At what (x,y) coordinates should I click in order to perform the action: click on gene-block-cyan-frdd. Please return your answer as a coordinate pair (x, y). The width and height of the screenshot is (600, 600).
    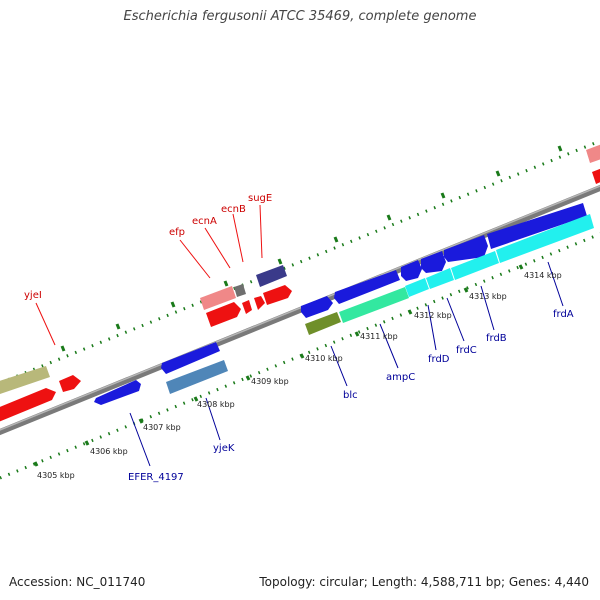
    Looking at the image, I should click on (417, 287).